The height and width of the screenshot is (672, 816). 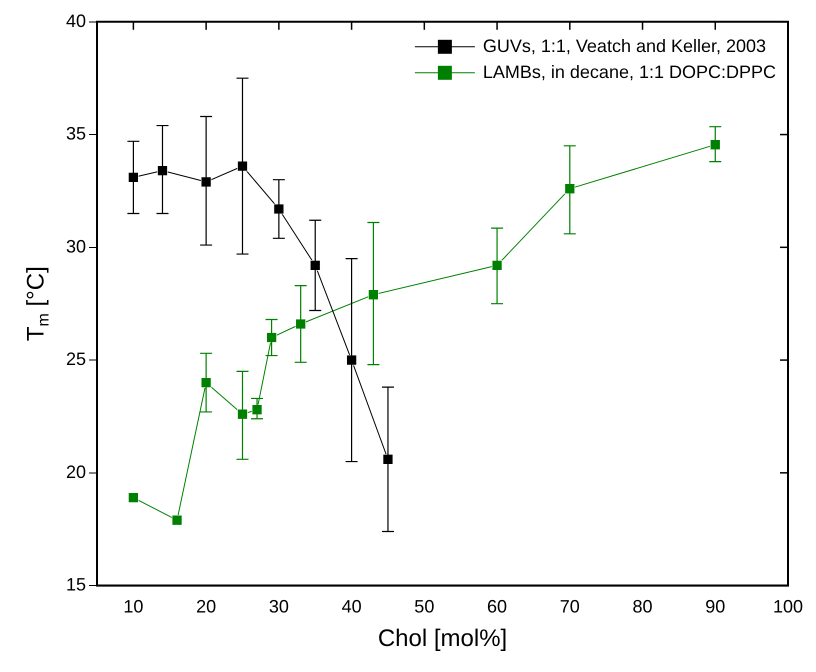 What do you see at coordinates (76, 134) in the screenshot?
I see `y-tick-label: 35` at bounding box center [76, 134].